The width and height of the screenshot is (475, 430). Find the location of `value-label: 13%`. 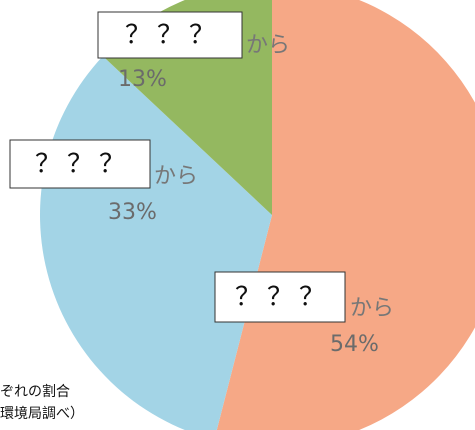

value-label: 13% is located at coordinates (142, 79).